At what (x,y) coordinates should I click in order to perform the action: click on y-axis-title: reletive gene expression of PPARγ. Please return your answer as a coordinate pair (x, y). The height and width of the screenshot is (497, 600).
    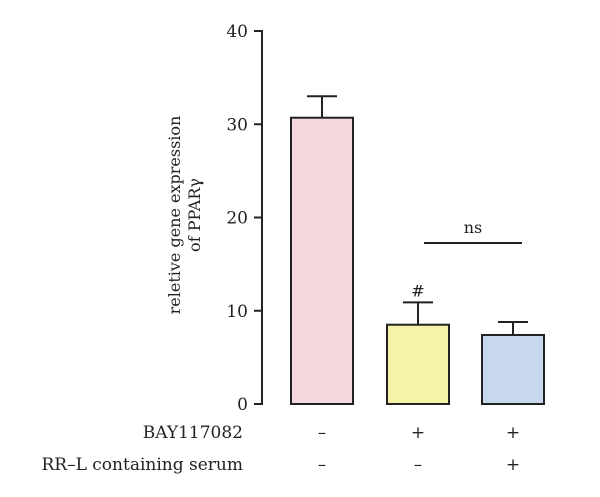
    Looking at the image, I should click on (184, 215).